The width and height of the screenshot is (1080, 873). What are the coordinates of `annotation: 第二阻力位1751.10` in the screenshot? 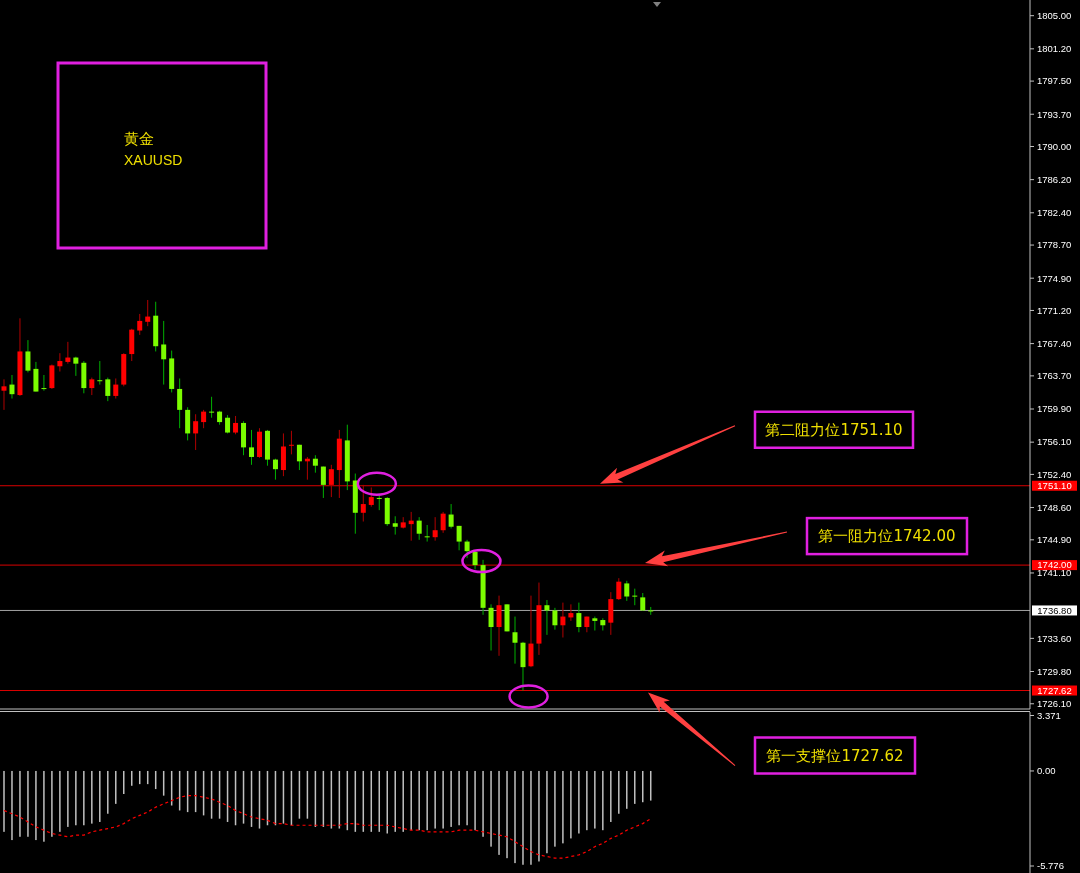 It's located at (834, 430).